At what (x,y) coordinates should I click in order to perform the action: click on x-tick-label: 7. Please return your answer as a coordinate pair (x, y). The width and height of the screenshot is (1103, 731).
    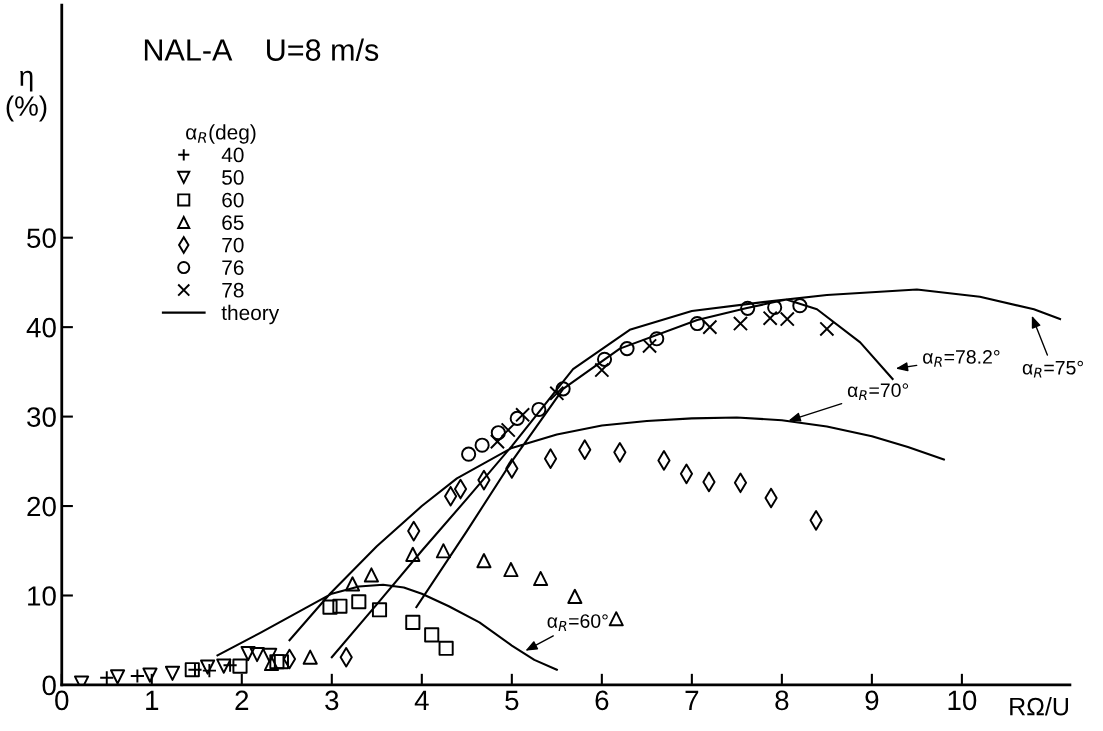
    Looking at the image, I should click on (692, 700).